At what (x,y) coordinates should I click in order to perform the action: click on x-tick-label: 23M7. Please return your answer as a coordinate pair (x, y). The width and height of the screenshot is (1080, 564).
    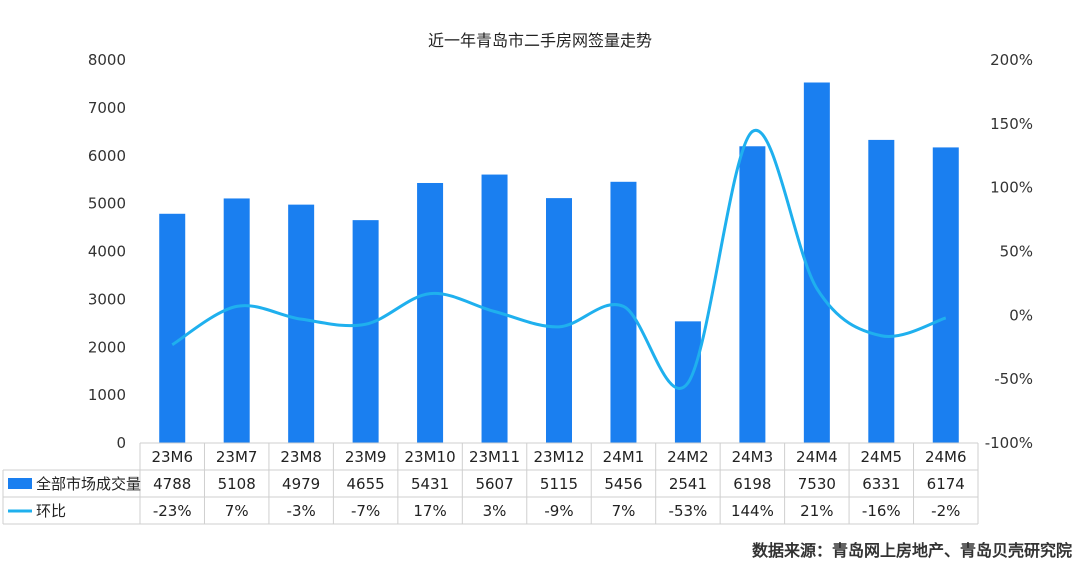
    Looking at the image, I should click on (237, 457).